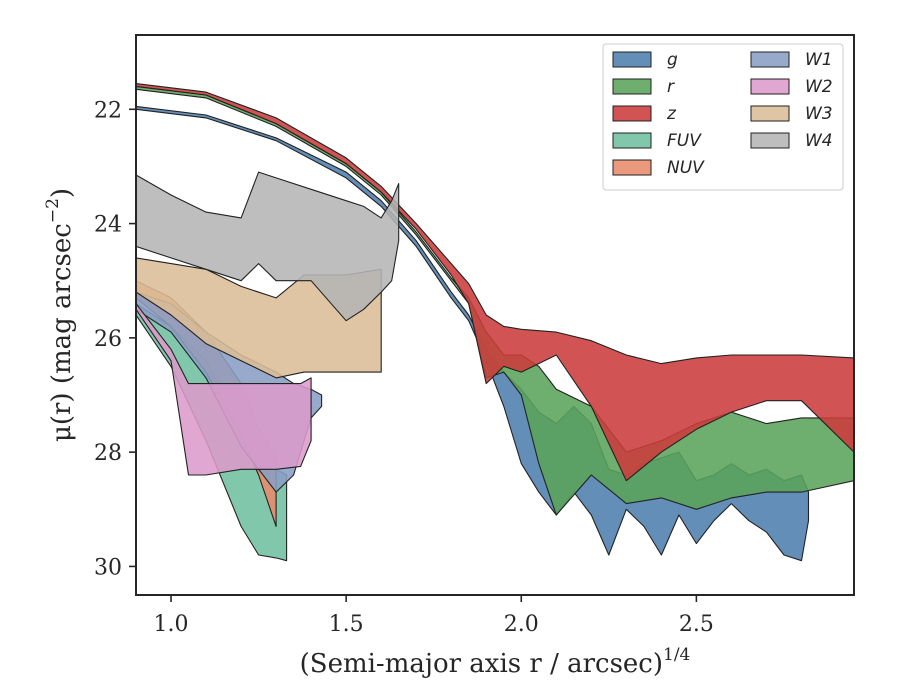  What do you see at coordinates (108, 339) in the screenshot?
I see `y-tick-label: 26` at bounding box center [108, 339].